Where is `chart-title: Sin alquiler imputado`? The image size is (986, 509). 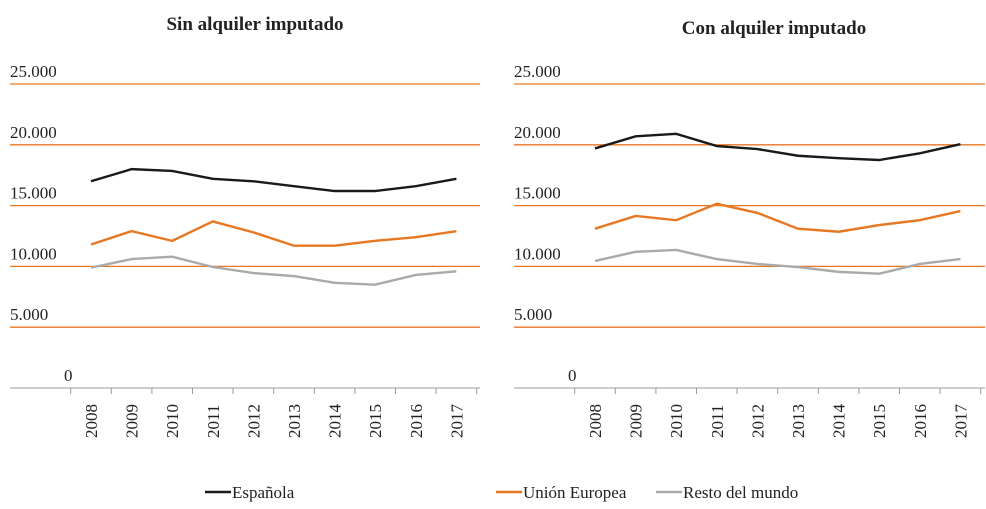
chart-title: Sin alquiler imputado is located at coordinates (254, 24).